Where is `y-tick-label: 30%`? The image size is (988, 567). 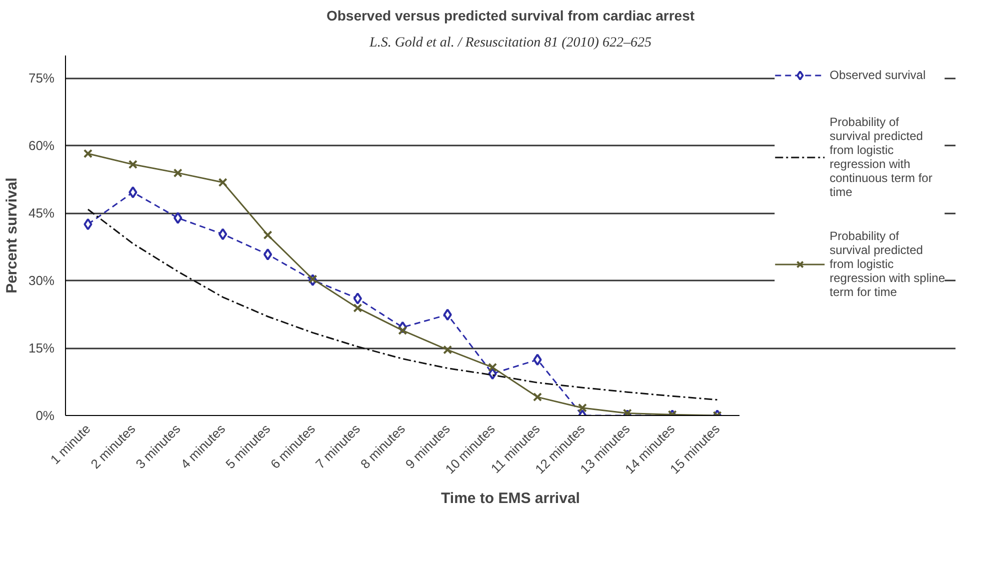 y-tick-label: 30% is located at coordinates (41, 280).